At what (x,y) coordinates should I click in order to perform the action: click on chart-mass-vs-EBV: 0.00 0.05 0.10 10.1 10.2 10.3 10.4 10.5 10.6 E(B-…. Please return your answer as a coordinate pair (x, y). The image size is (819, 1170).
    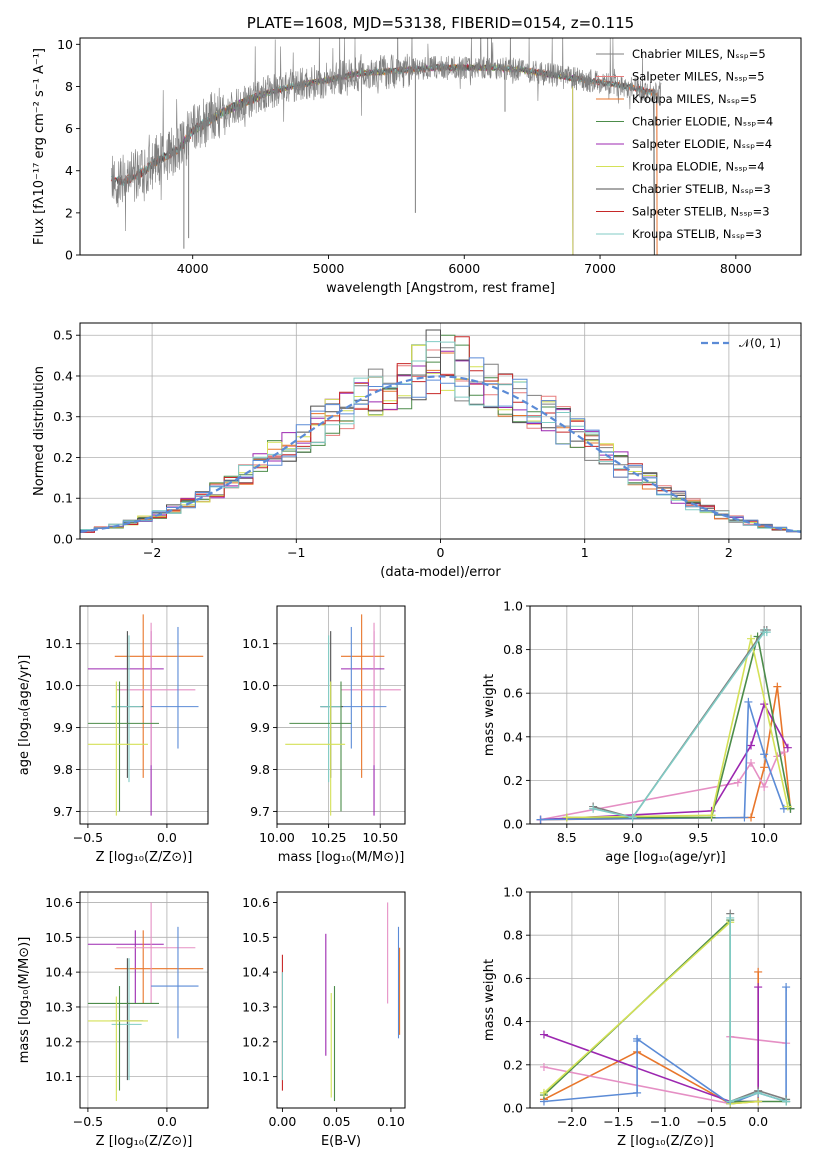
    Looking at the image, I should click on (324, 1020).